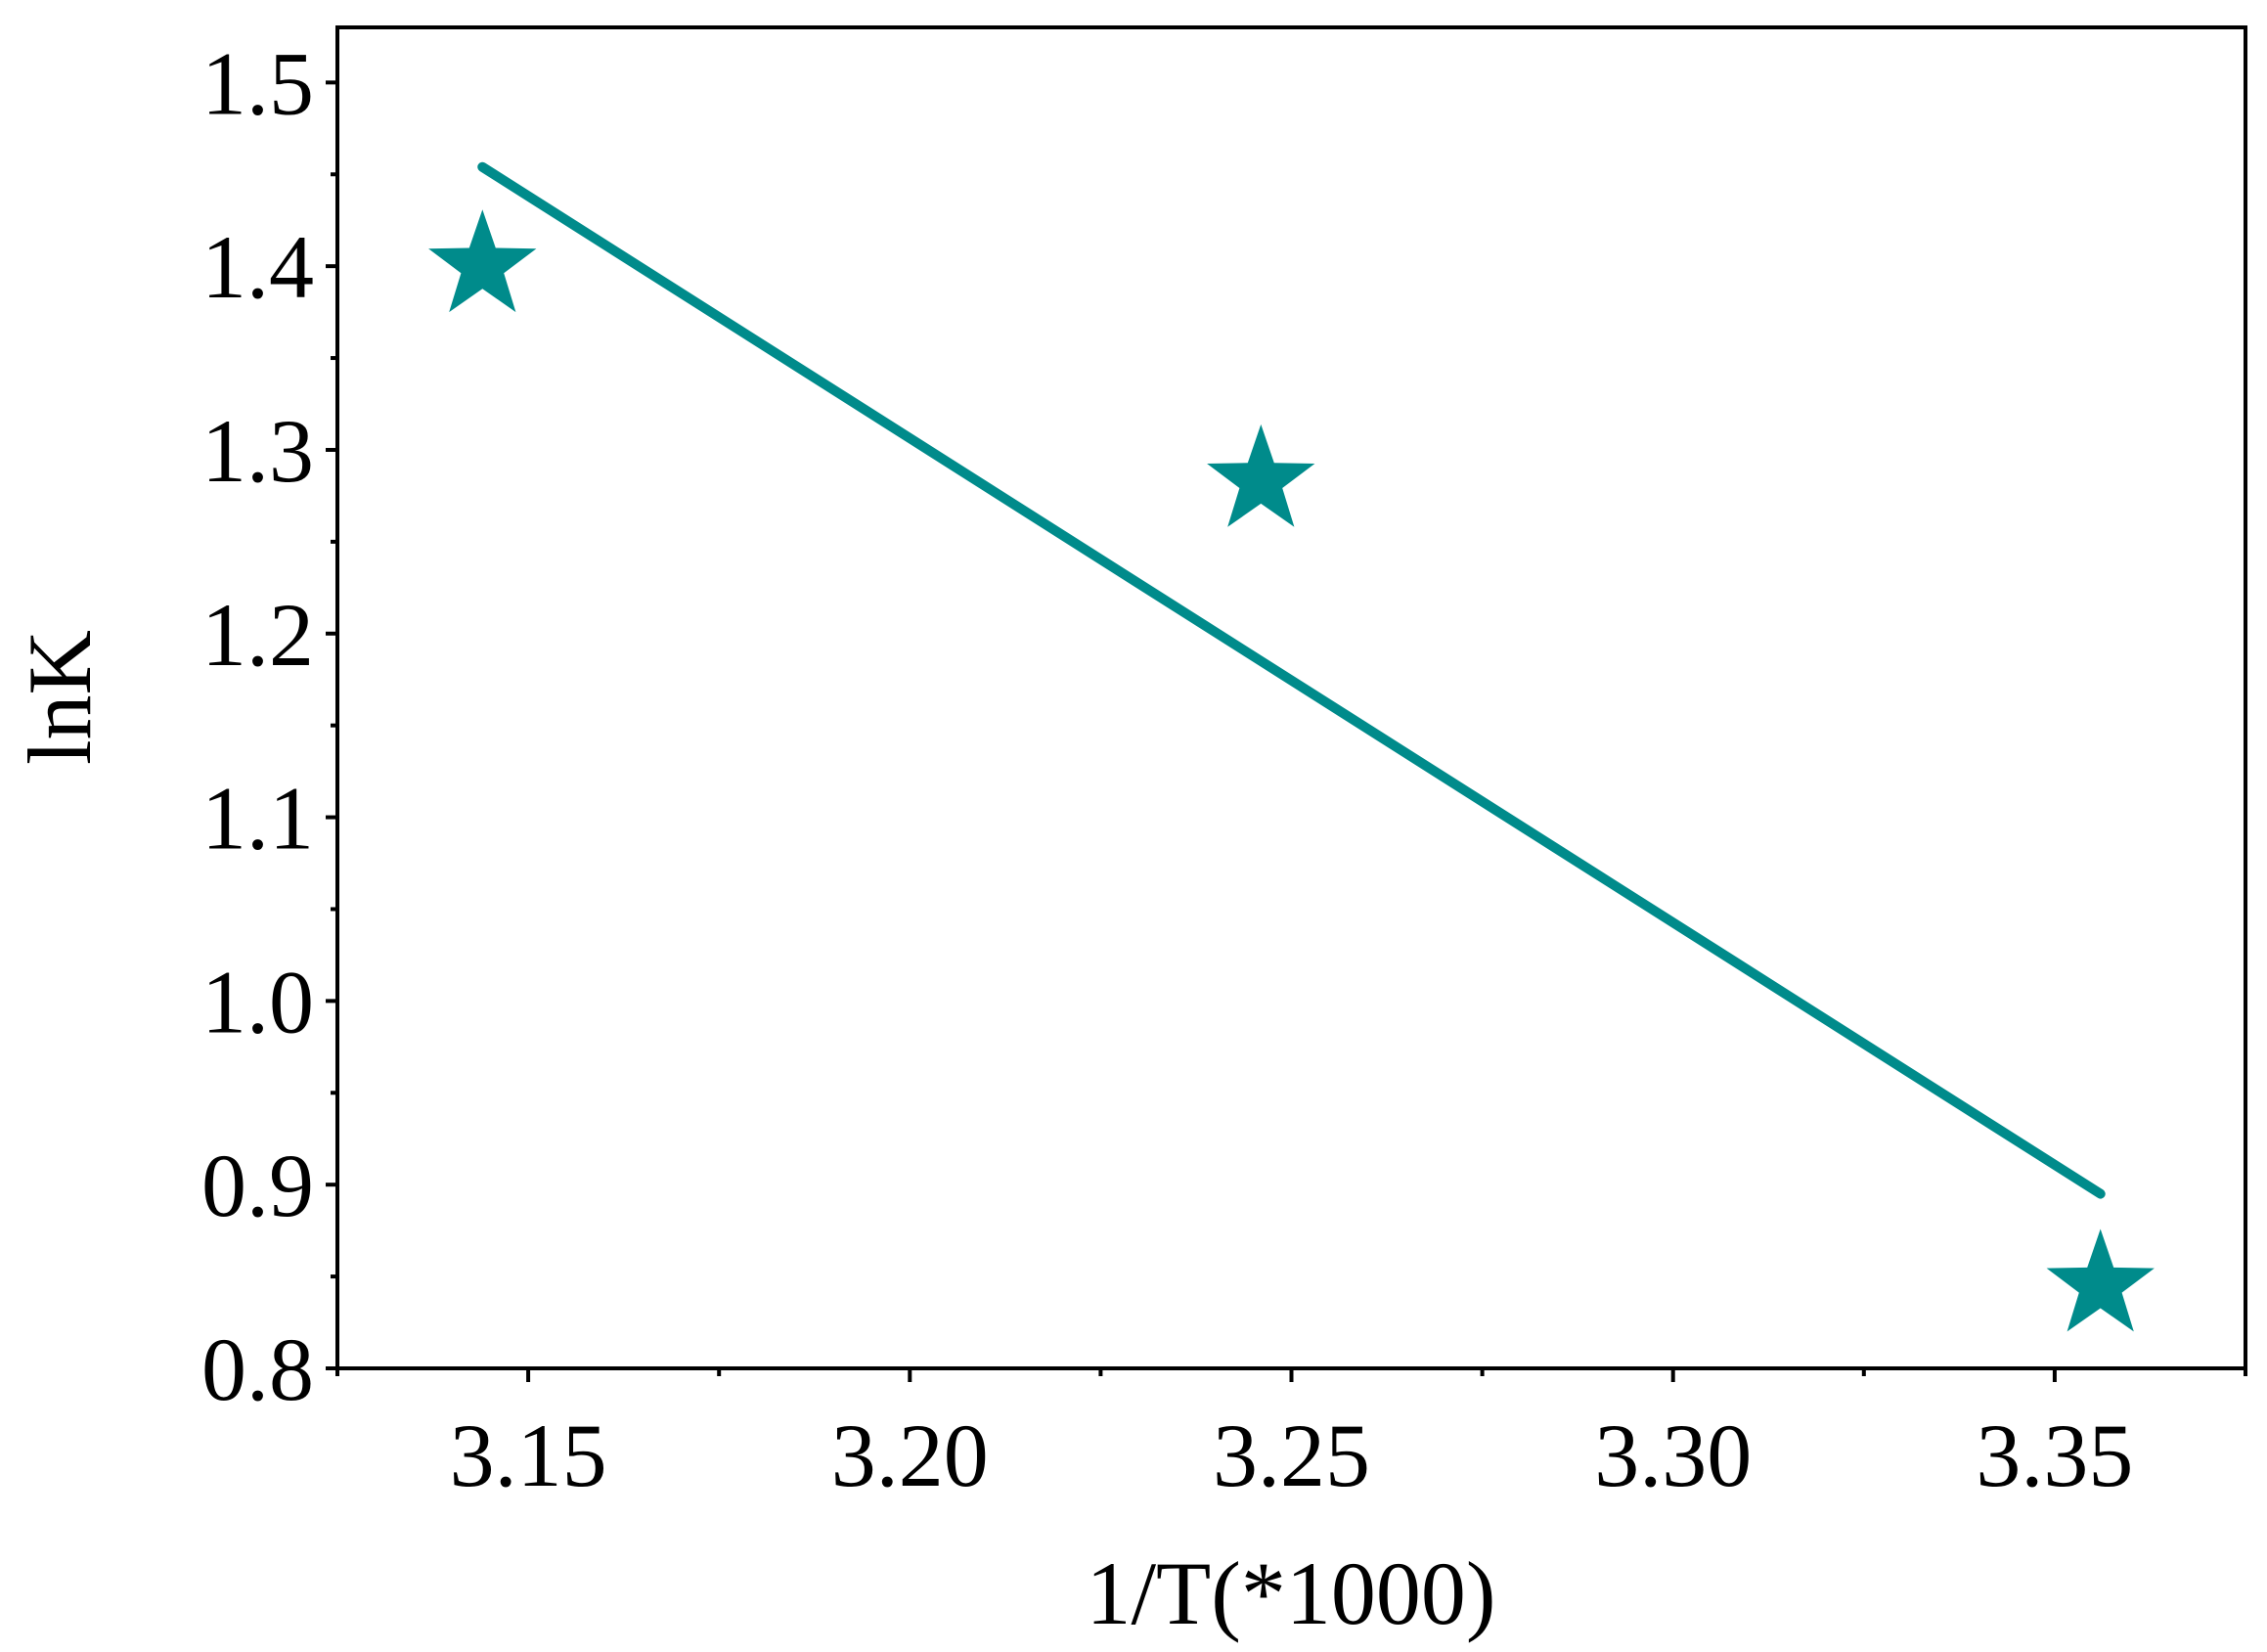 The width and height of the screenshot is (2267, 1652). Describe the element at coordinates (528, 1455) in the screenshot. I see `x-tick-label: 3.15` at that location.